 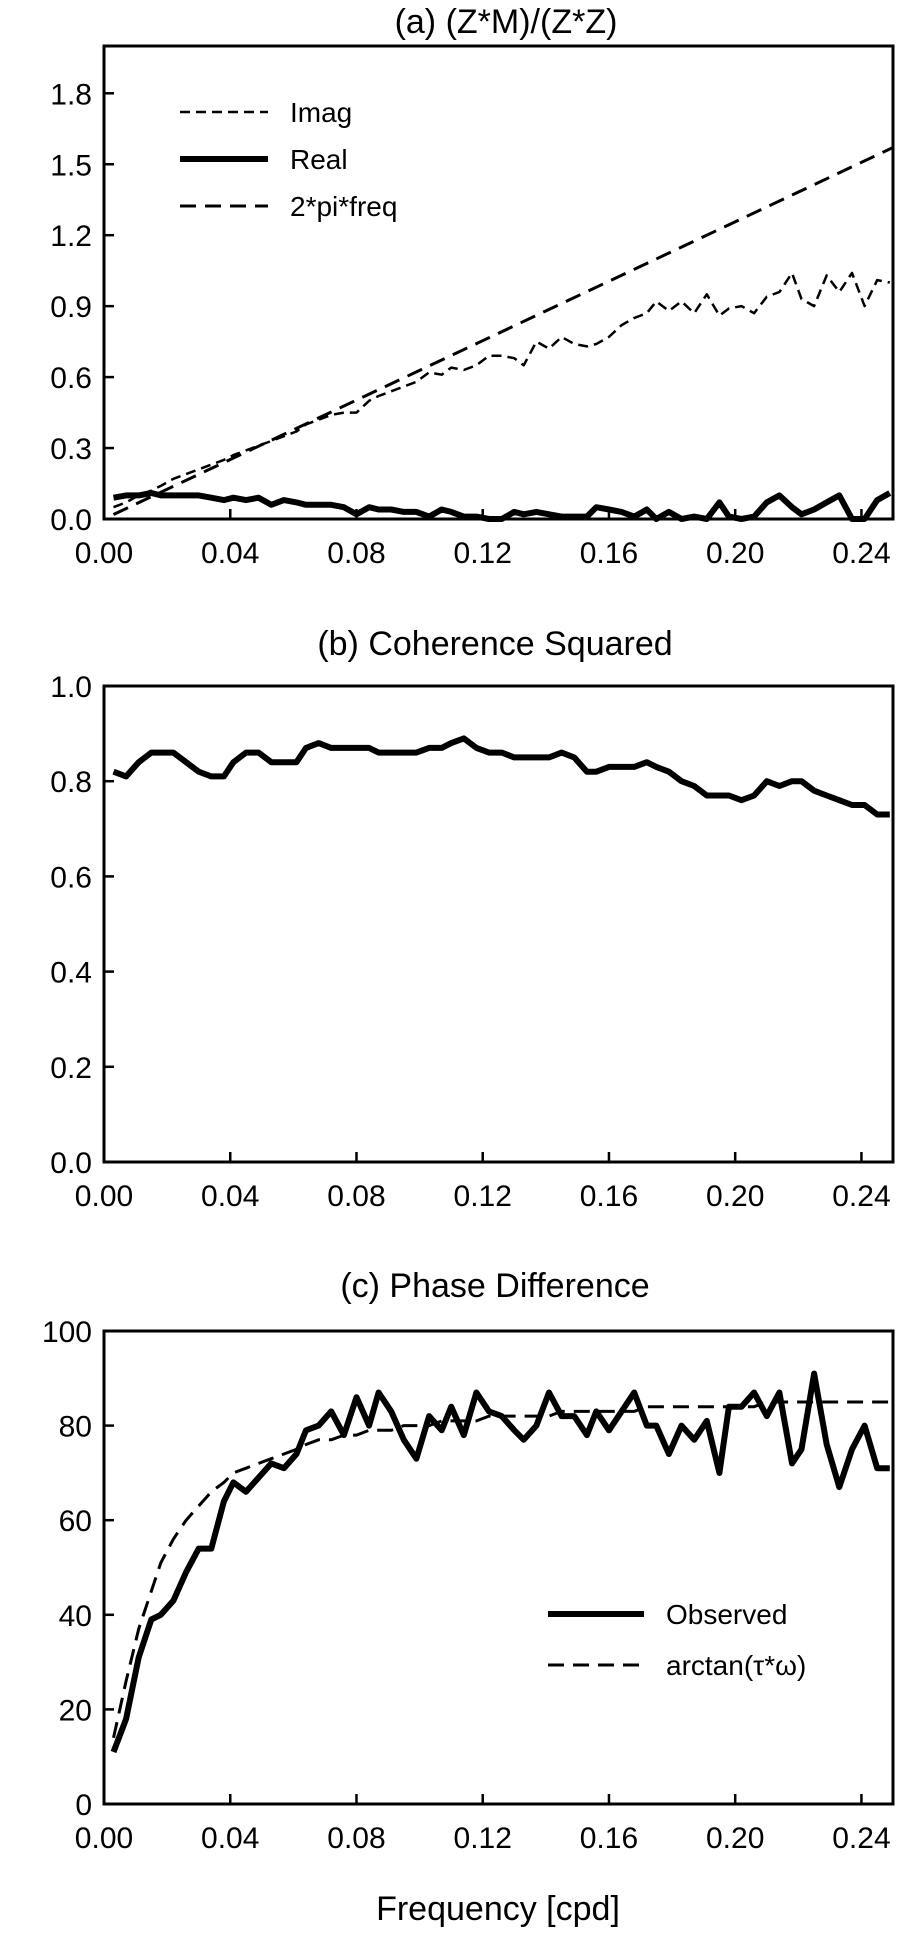 I want to click on legend-imag-label: Imag, so click(x=321, y=112).